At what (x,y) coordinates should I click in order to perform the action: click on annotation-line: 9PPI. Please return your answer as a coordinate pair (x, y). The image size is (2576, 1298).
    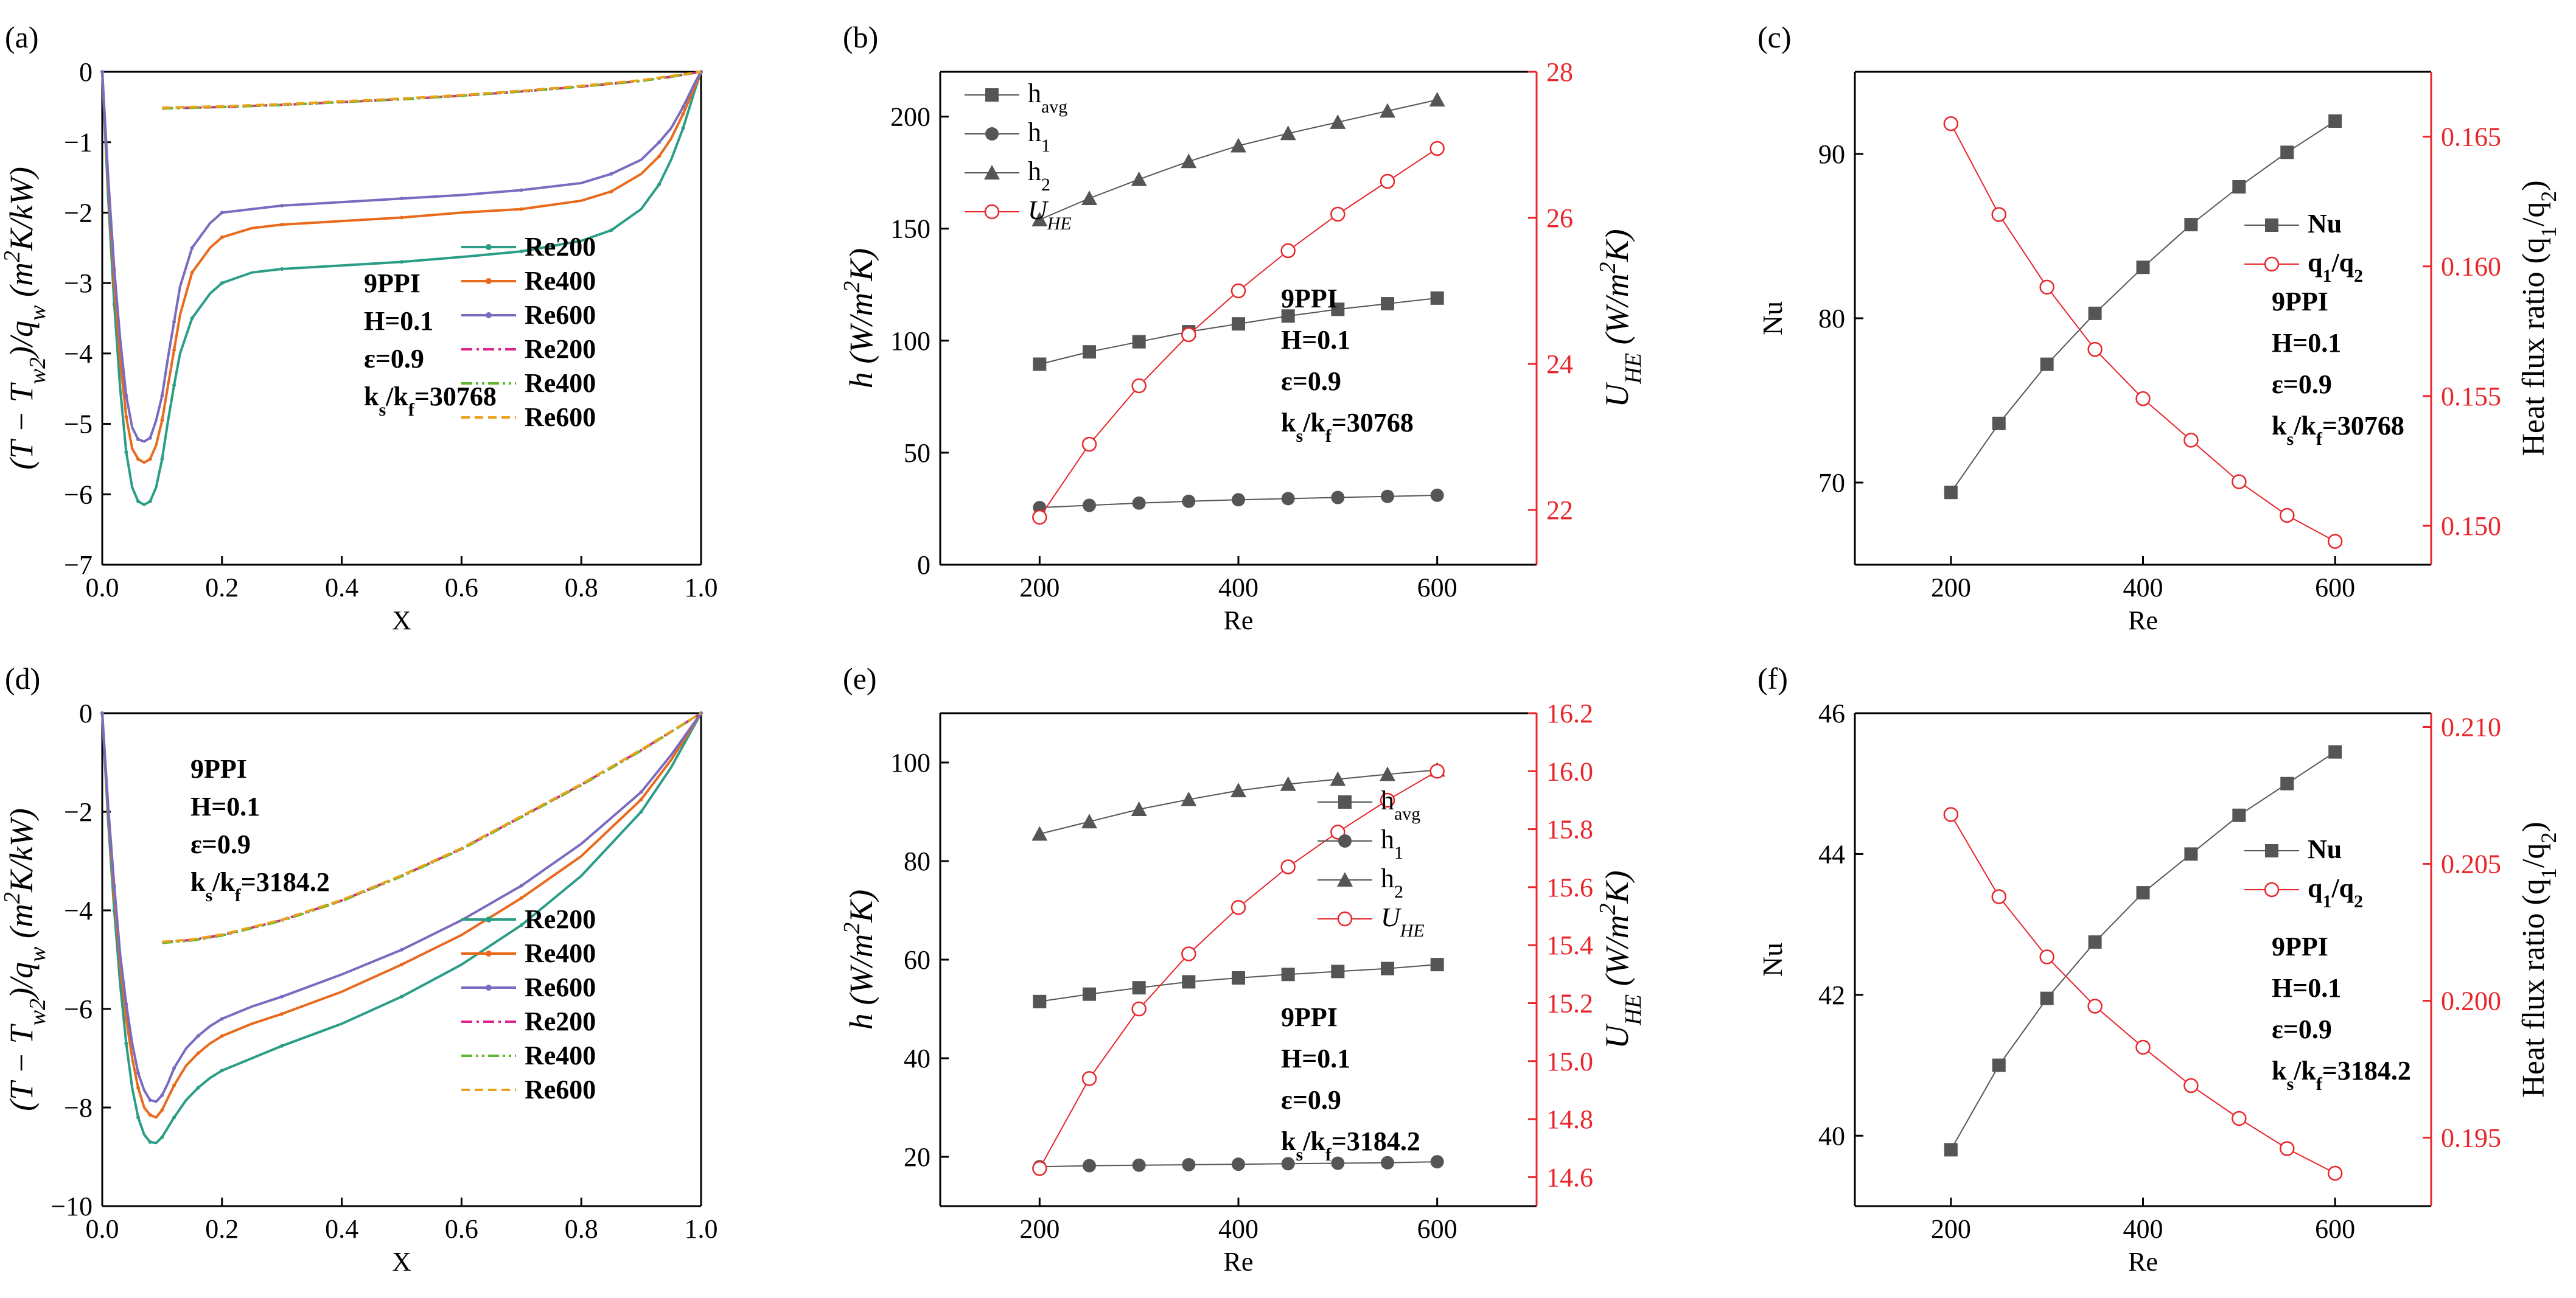
    Looking at the image, I should click on (392, 283).